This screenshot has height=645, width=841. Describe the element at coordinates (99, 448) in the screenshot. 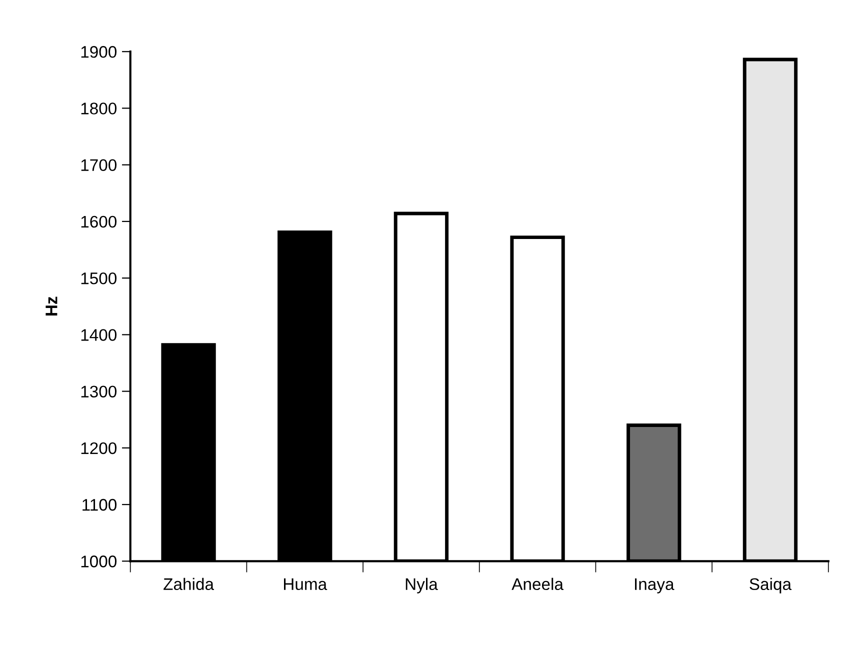

I see `y-tick-label: 1200` at that location.